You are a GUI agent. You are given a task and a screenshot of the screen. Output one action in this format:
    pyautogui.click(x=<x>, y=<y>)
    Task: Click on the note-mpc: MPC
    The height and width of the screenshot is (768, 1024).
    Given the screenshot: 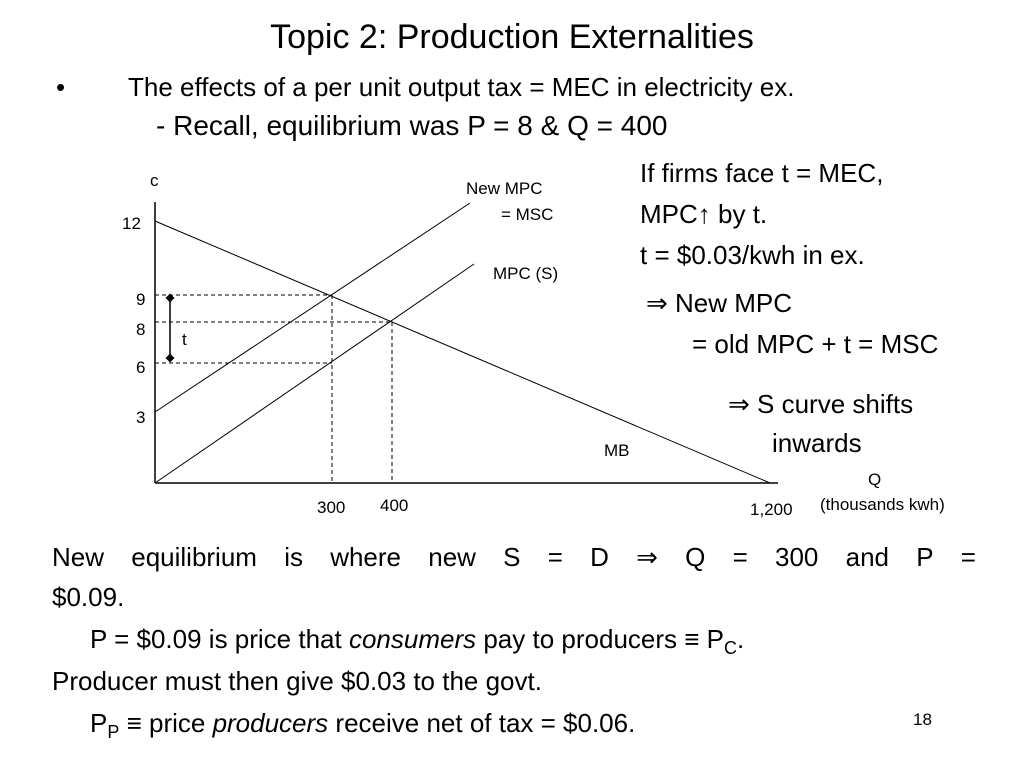 What is the action you would take?
    pyautogui.click(x=669, y=214)
    